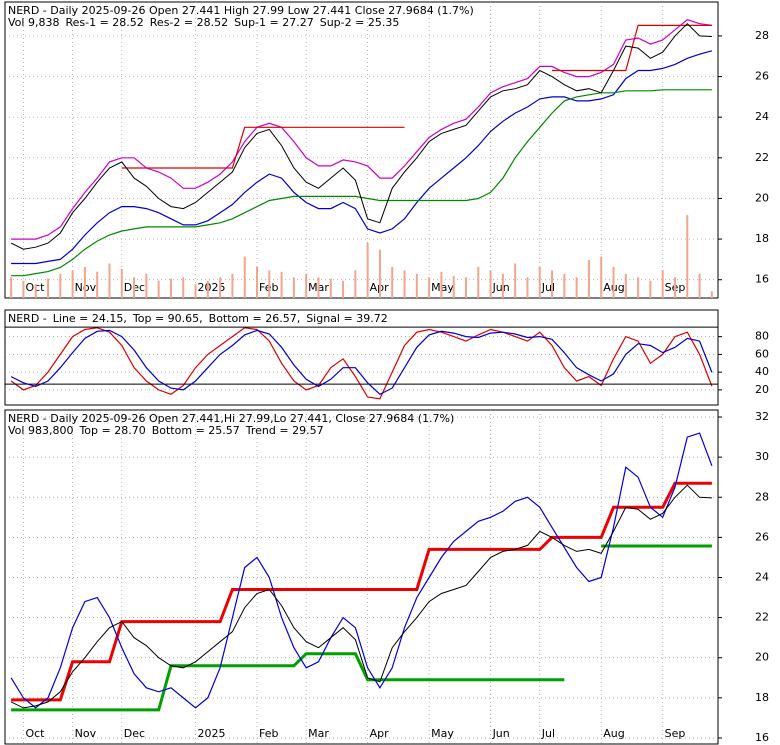 Image resolution: width=780 pixels, height=745 pixels. I want to click on y-tick-label: 60, so click(762, 353).